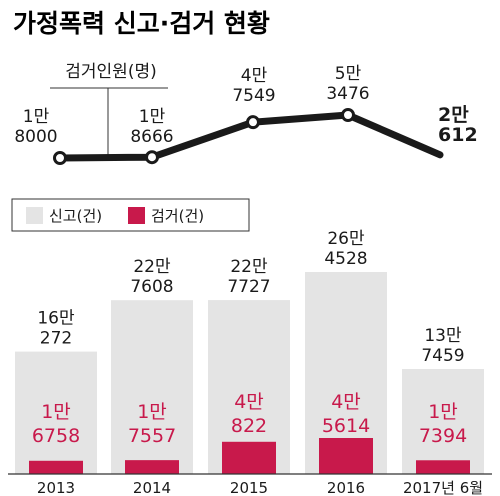  I want to click on line-point-label: 8666, so click(151, 137).